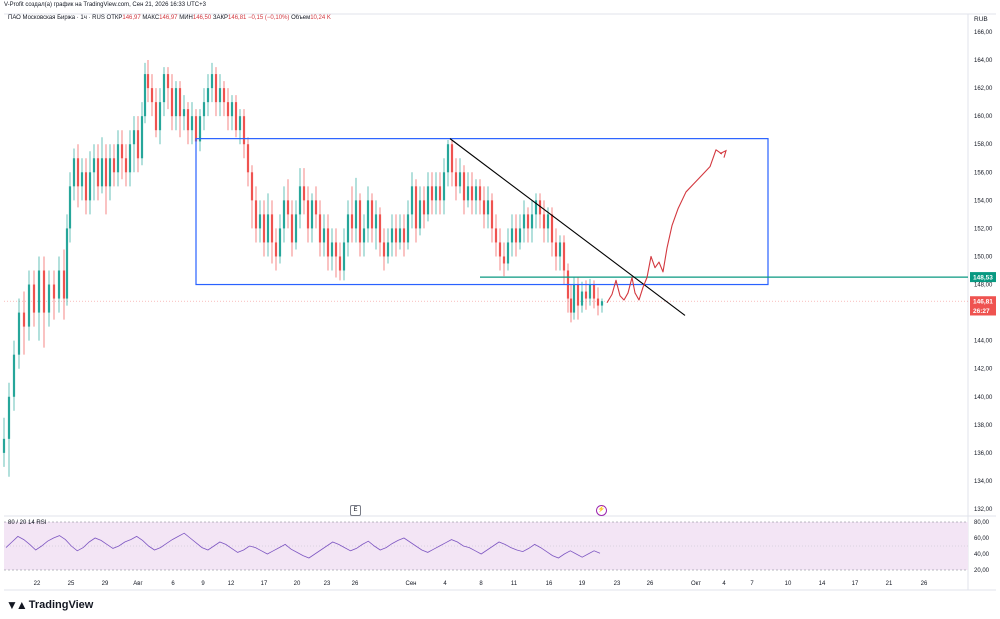 The height and width of the screenshot is (619, 1000). What do you see at coordinates (168, 18) in the screenshot?
I see `high-value: 146,97` at bounding box center [168, 18].